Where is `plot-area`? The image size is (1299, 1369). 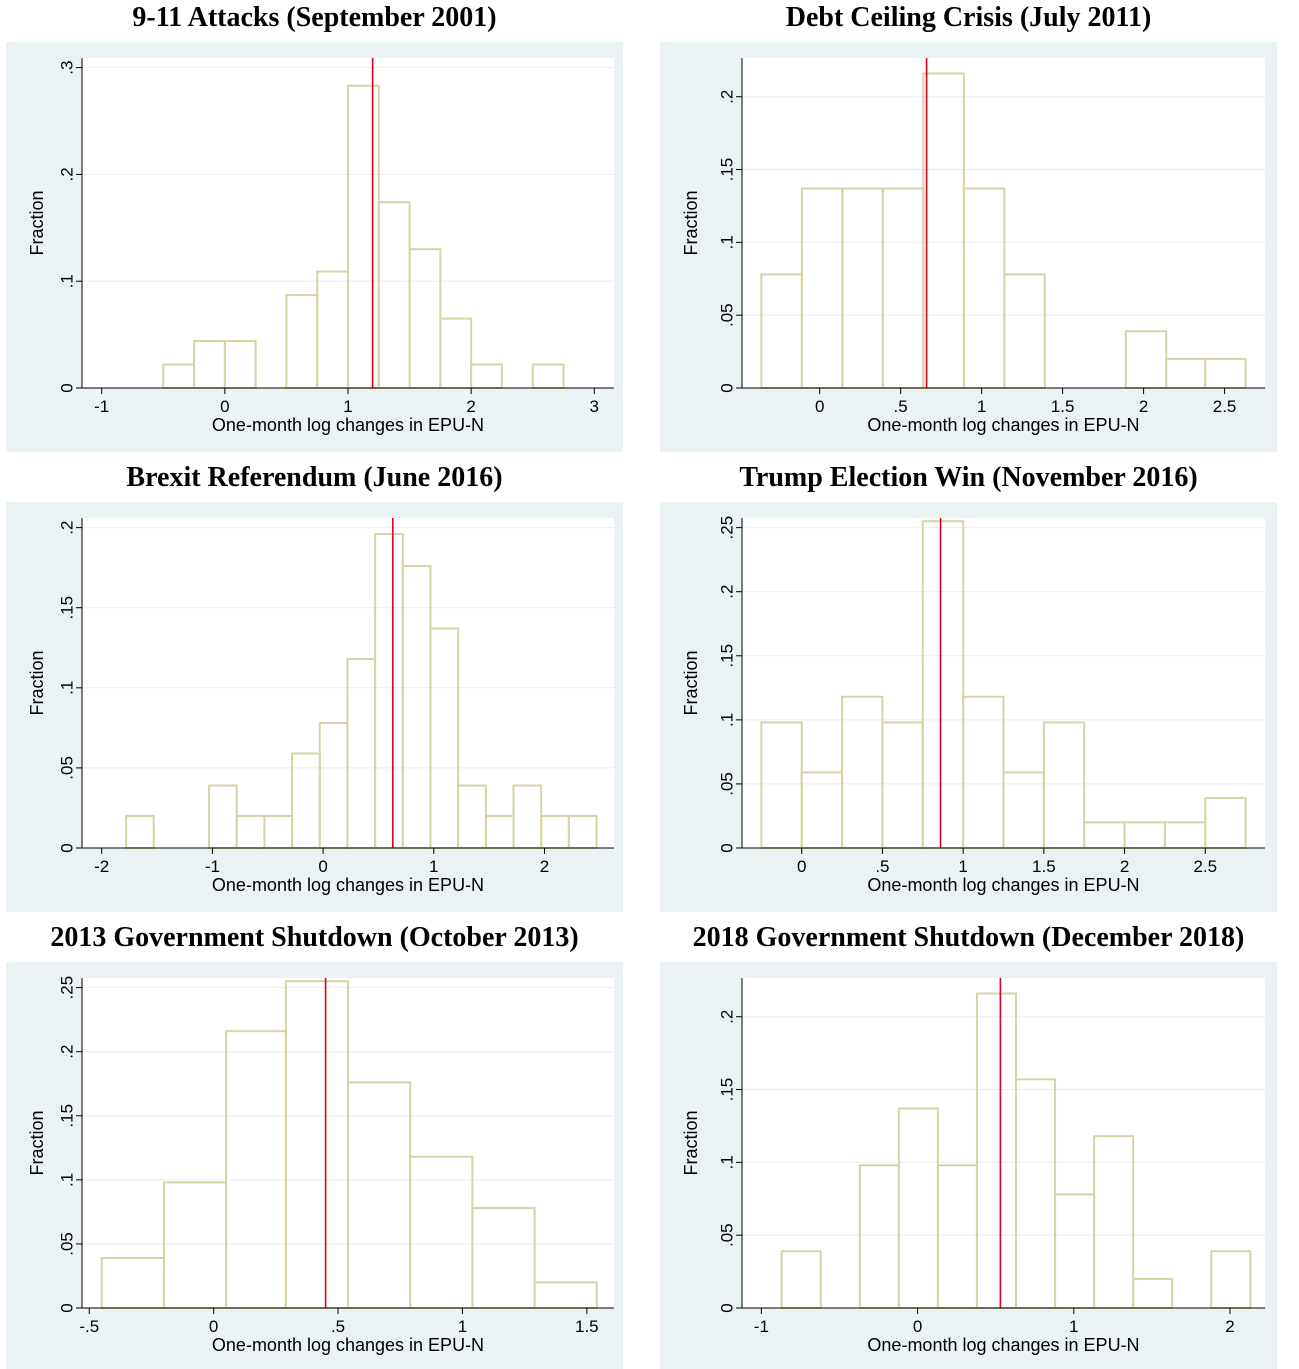
plot-area is located at coordinates (1003, 1143).